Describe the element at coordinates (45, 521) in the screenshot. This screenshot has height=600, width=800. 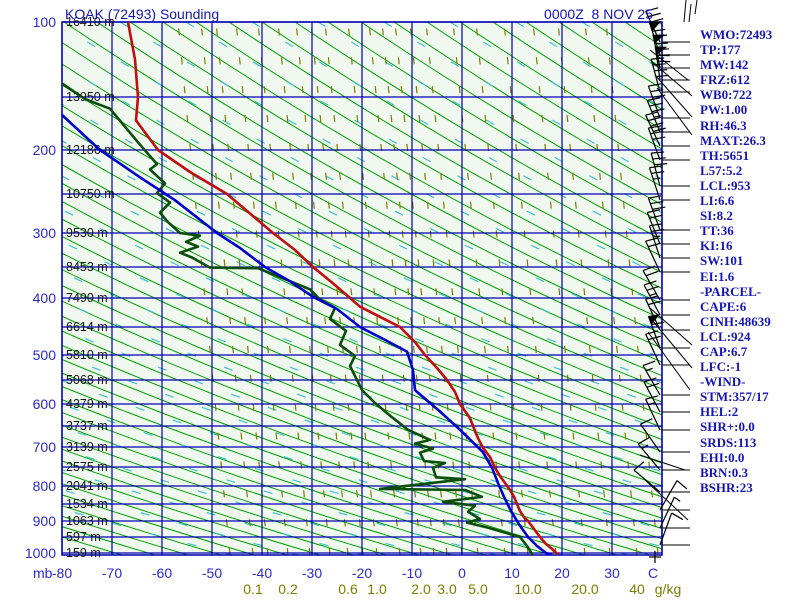
I see `pressure-axis-label: 900` at that location.